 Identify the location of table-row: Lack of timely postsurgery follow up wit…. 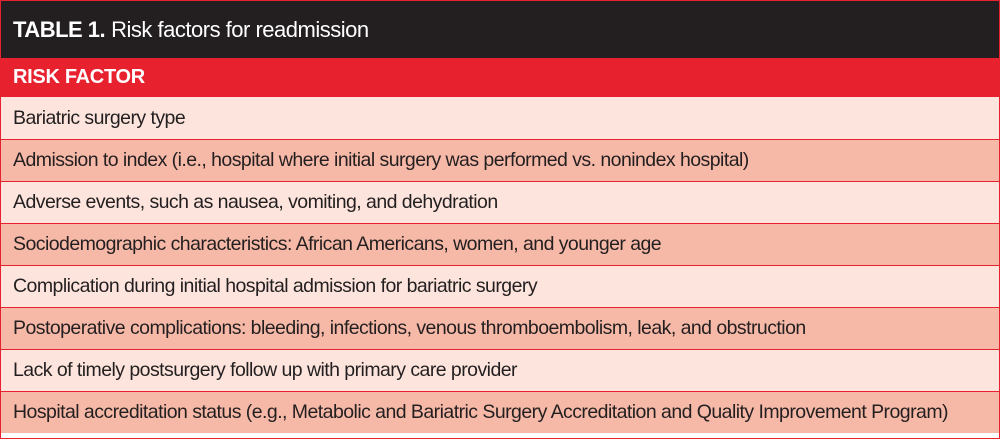
(500, 370).